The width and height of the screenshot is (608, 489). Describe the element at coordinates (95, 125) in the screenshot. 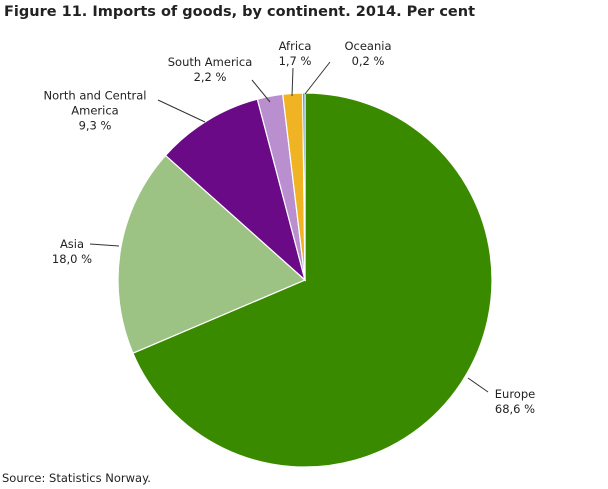

I see `value-label: 9,3 %` at that location.